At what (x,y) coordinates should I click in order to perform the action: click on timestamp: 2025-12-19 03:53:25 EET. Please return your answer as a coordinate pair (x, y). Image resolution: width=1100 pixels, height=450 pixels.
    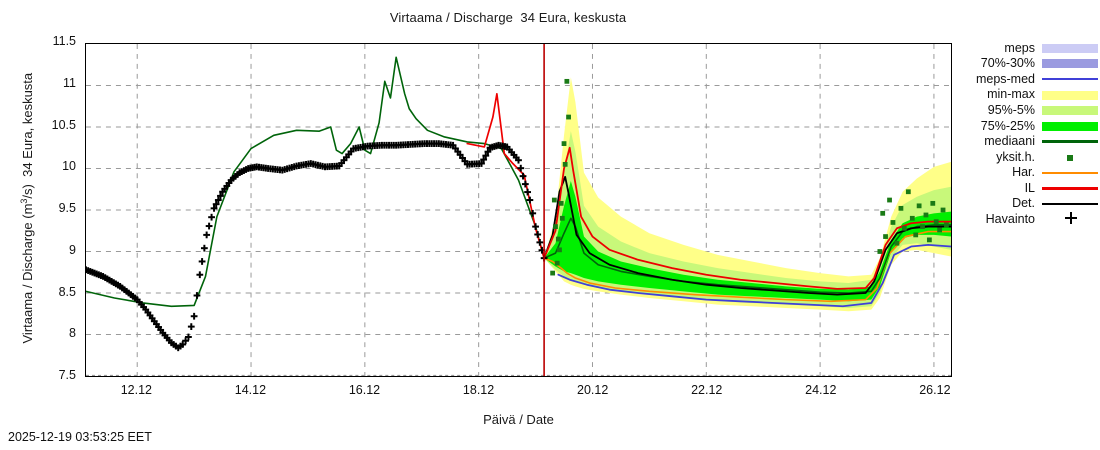
    Looking at the image, I should click on (80, 437).